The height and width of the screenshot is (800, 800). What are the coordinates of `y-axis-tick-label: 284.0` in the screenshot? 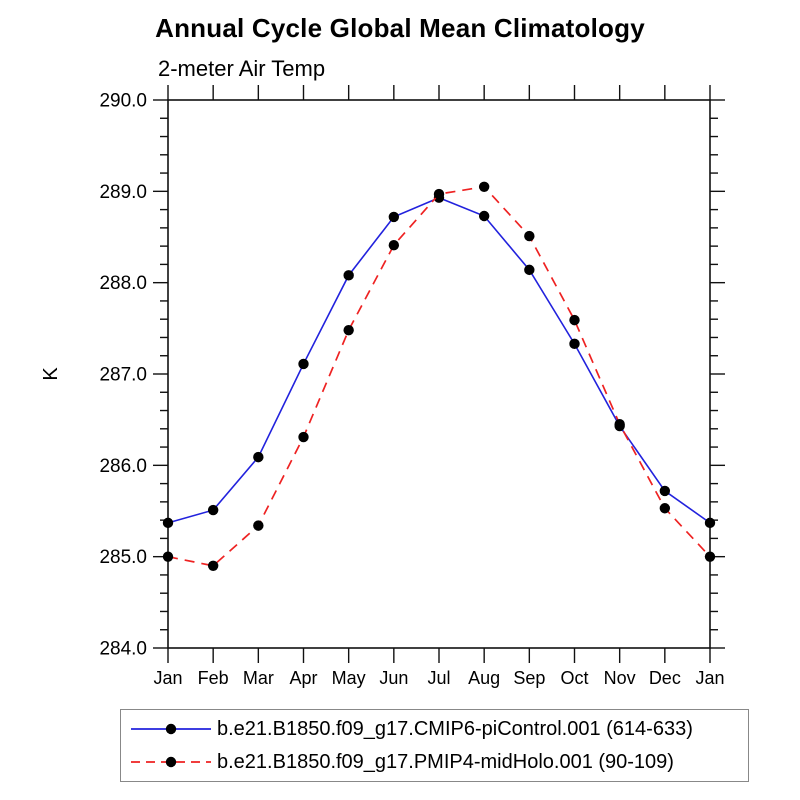 It's located at (123, 649).